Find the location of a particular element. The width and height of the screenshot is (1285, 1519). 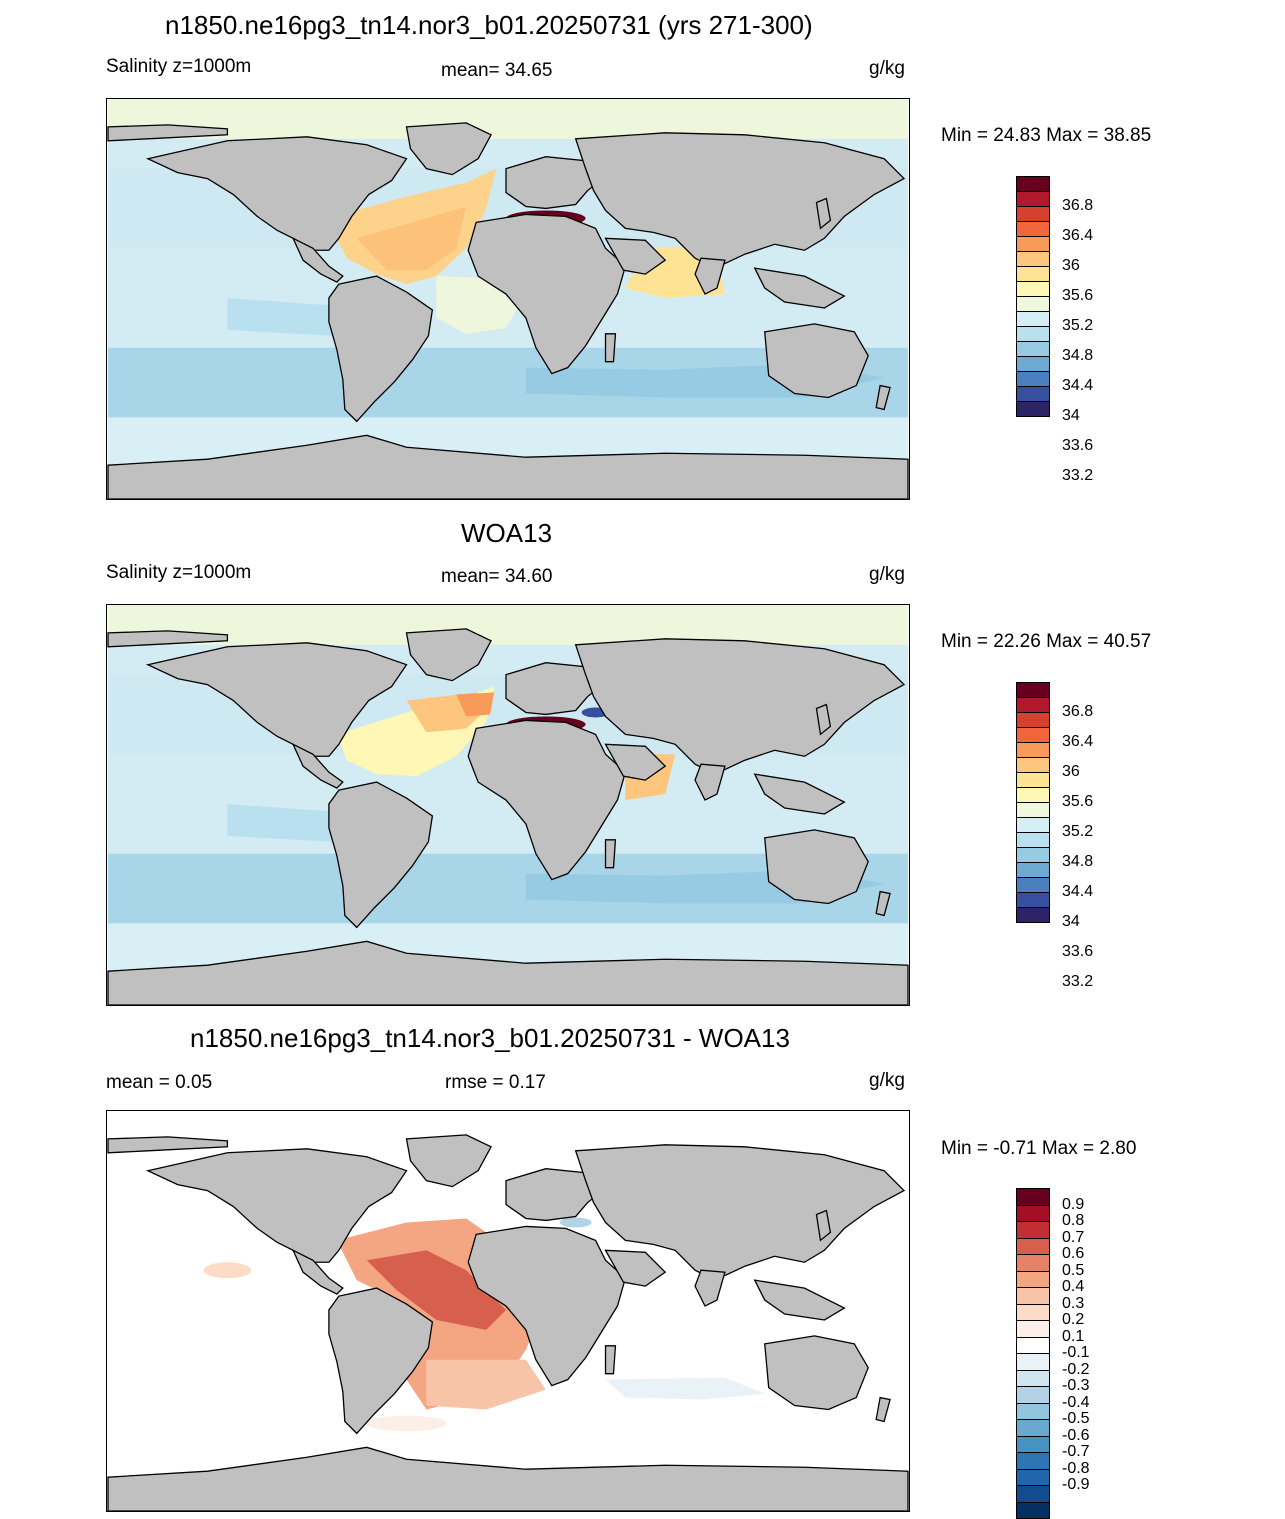

colorbar-tick-label: -0.4 is located at coordinates (1076, 1402).